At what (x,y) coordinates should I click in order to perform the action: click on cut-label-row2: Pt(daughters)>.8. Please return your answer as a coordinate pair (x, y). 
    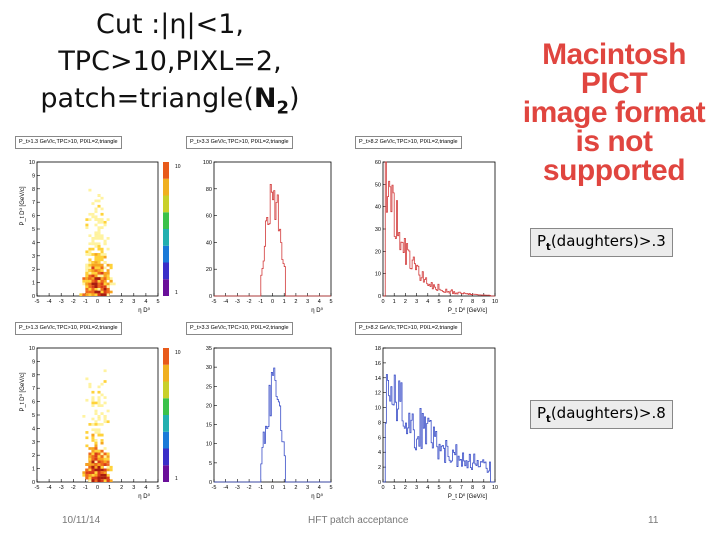
    Looking at the image, I should click on (601, 414).